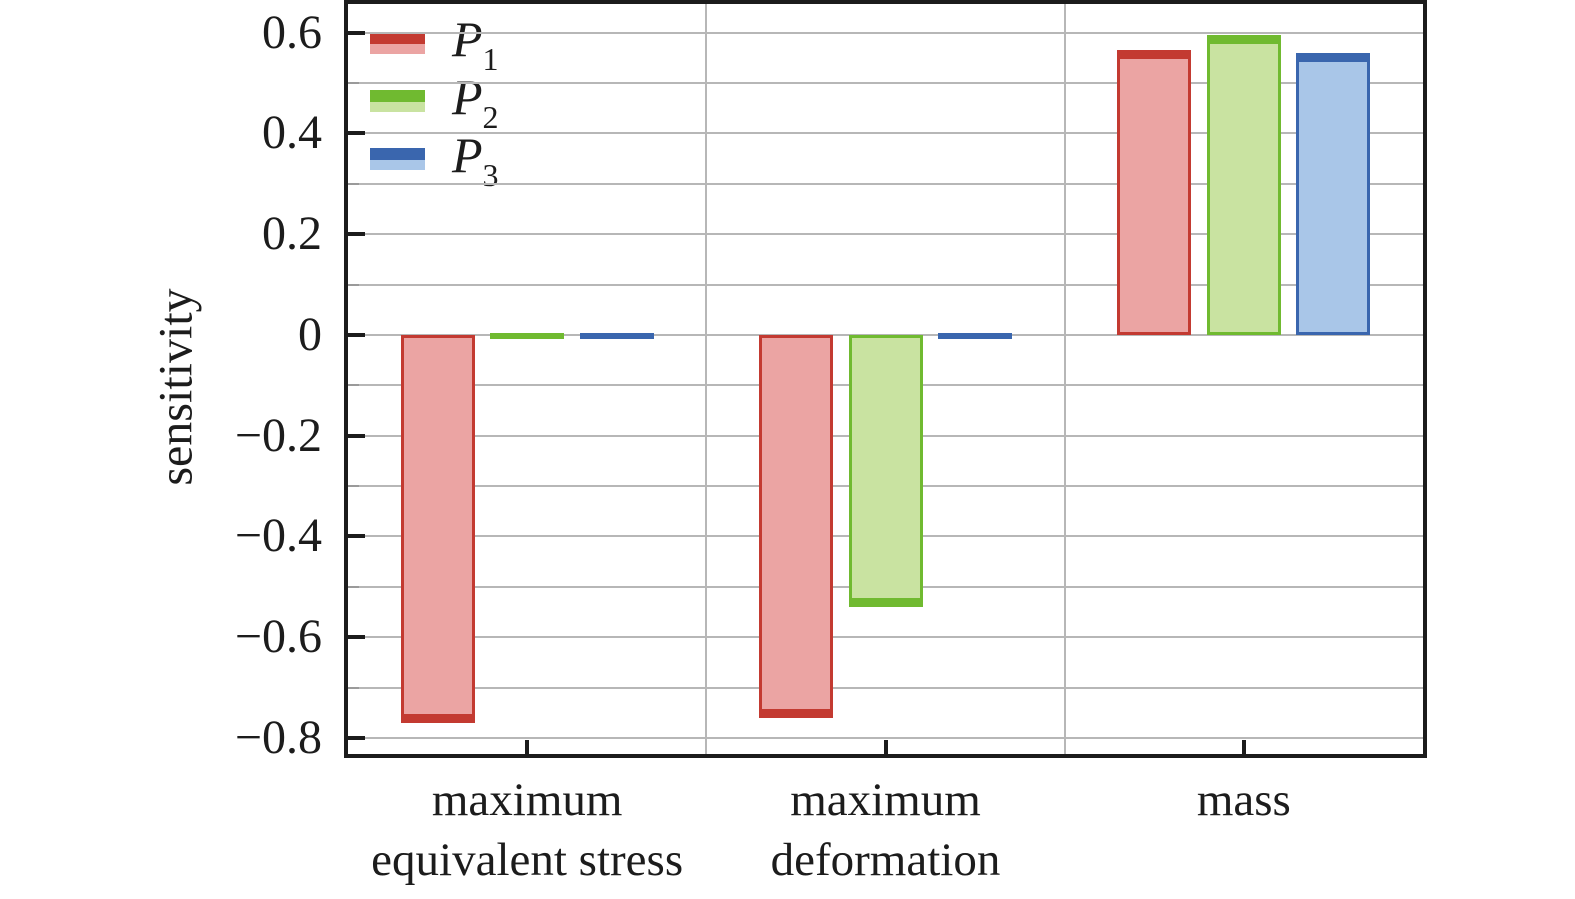 This screenshot has width=1575, height=899. I want to click on y-tick-label: 0, so click(310, 334).